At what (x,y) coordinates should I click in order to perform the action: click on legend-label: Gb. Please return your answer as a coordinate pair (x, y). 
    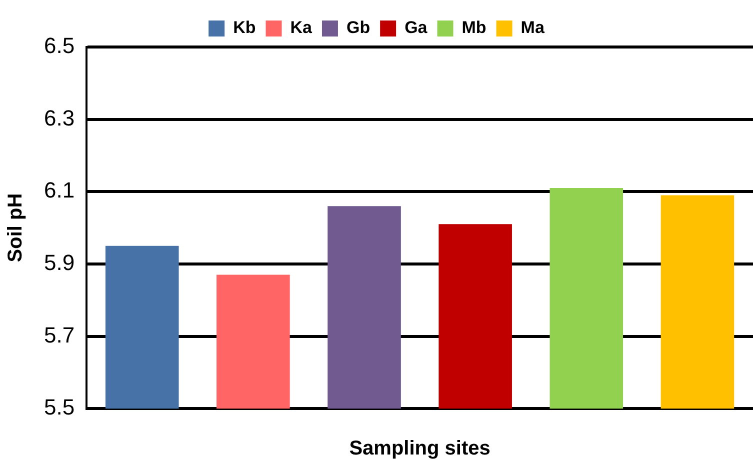
    Looking at the image, I should click on (358, 28).